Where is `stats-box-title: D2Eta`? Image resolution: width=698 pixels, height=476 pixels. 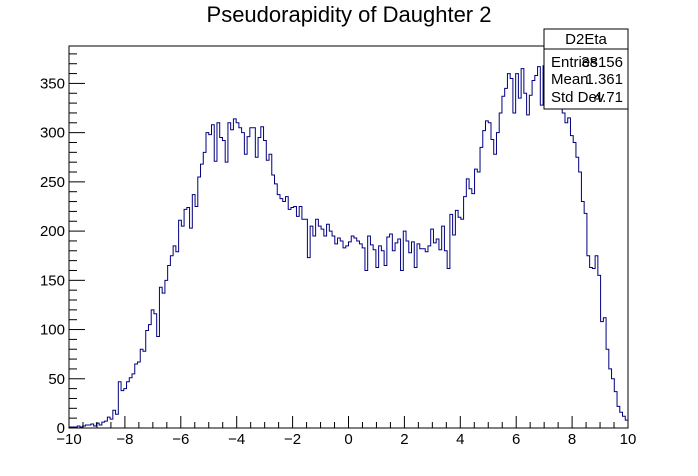
stats-box-title: D2Eta is located at coordinates (586, 39).